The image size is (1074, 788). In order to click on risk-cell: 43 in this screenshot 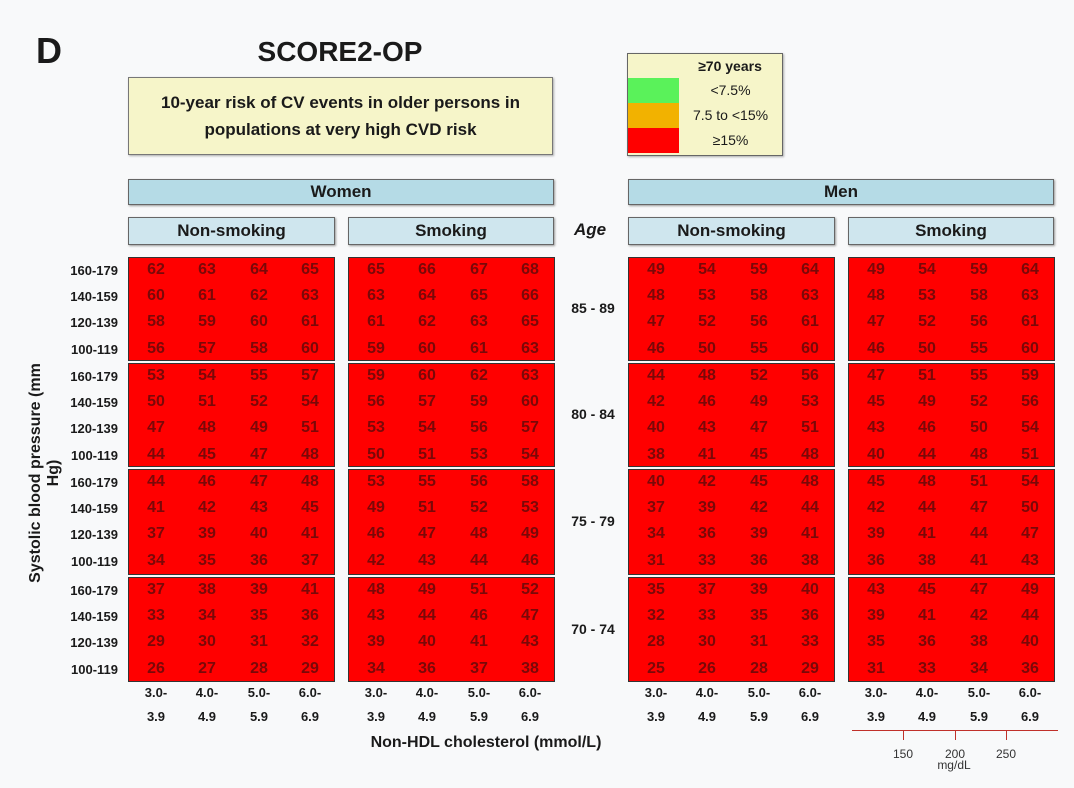, I will do `click(259, 508)`.